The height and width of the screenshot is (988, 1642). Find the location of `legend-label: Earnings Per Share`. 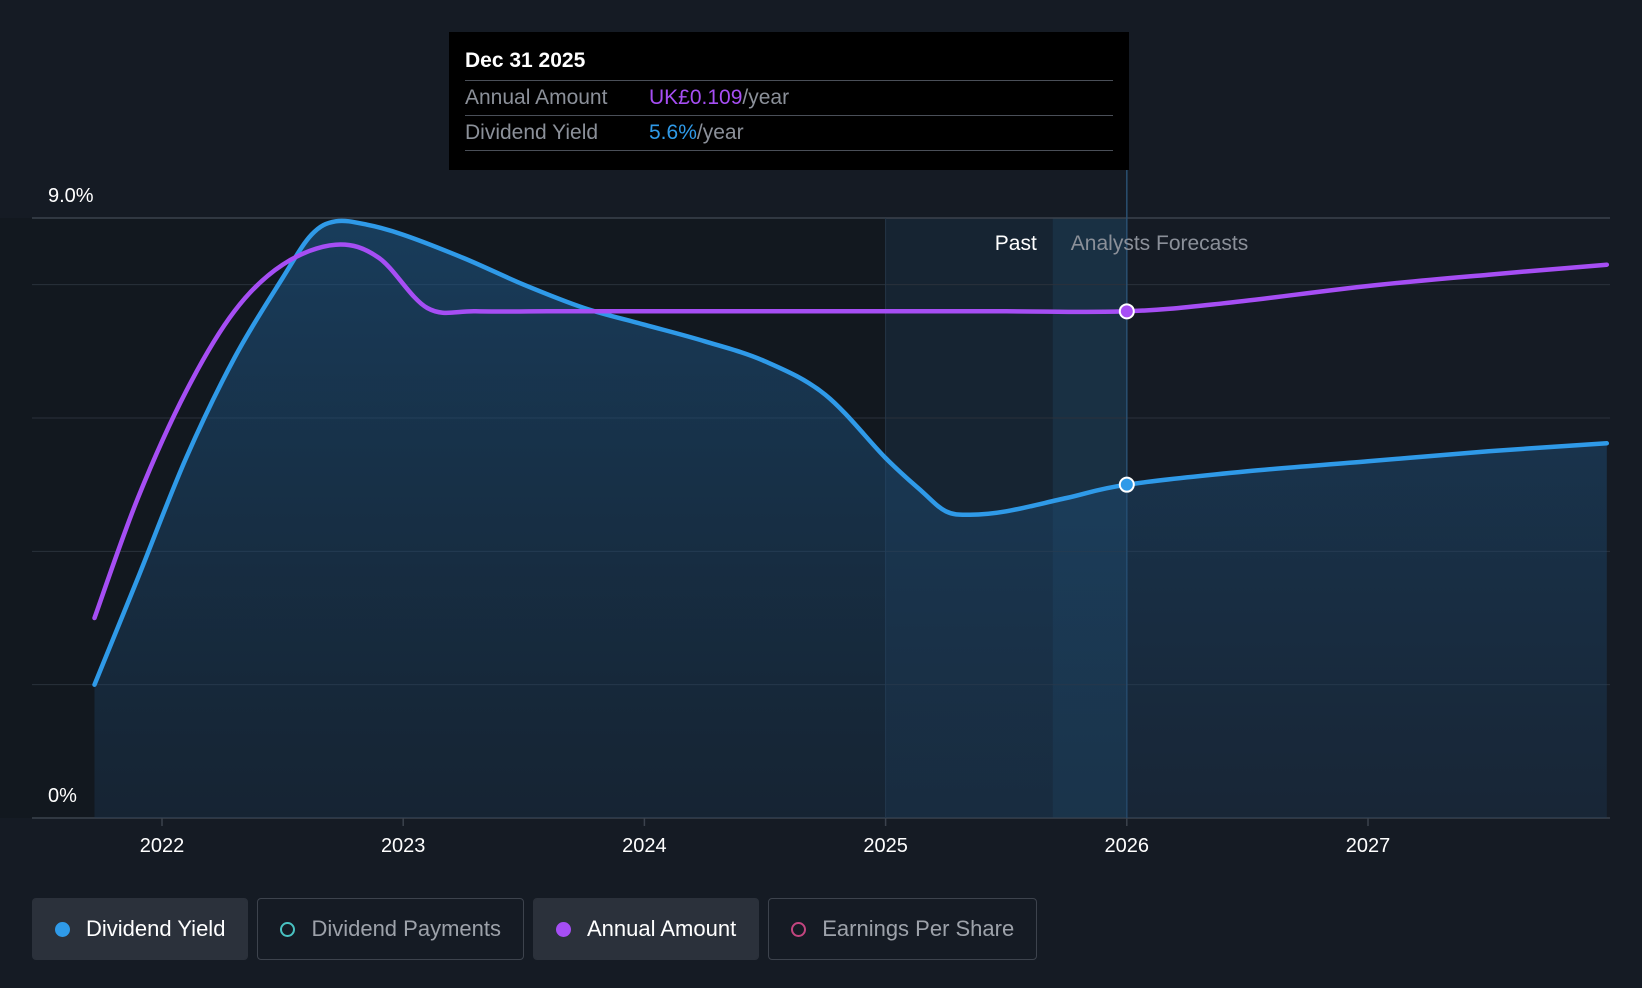

legend-label: Earnings Per Share is located at coordinates (918, 928).